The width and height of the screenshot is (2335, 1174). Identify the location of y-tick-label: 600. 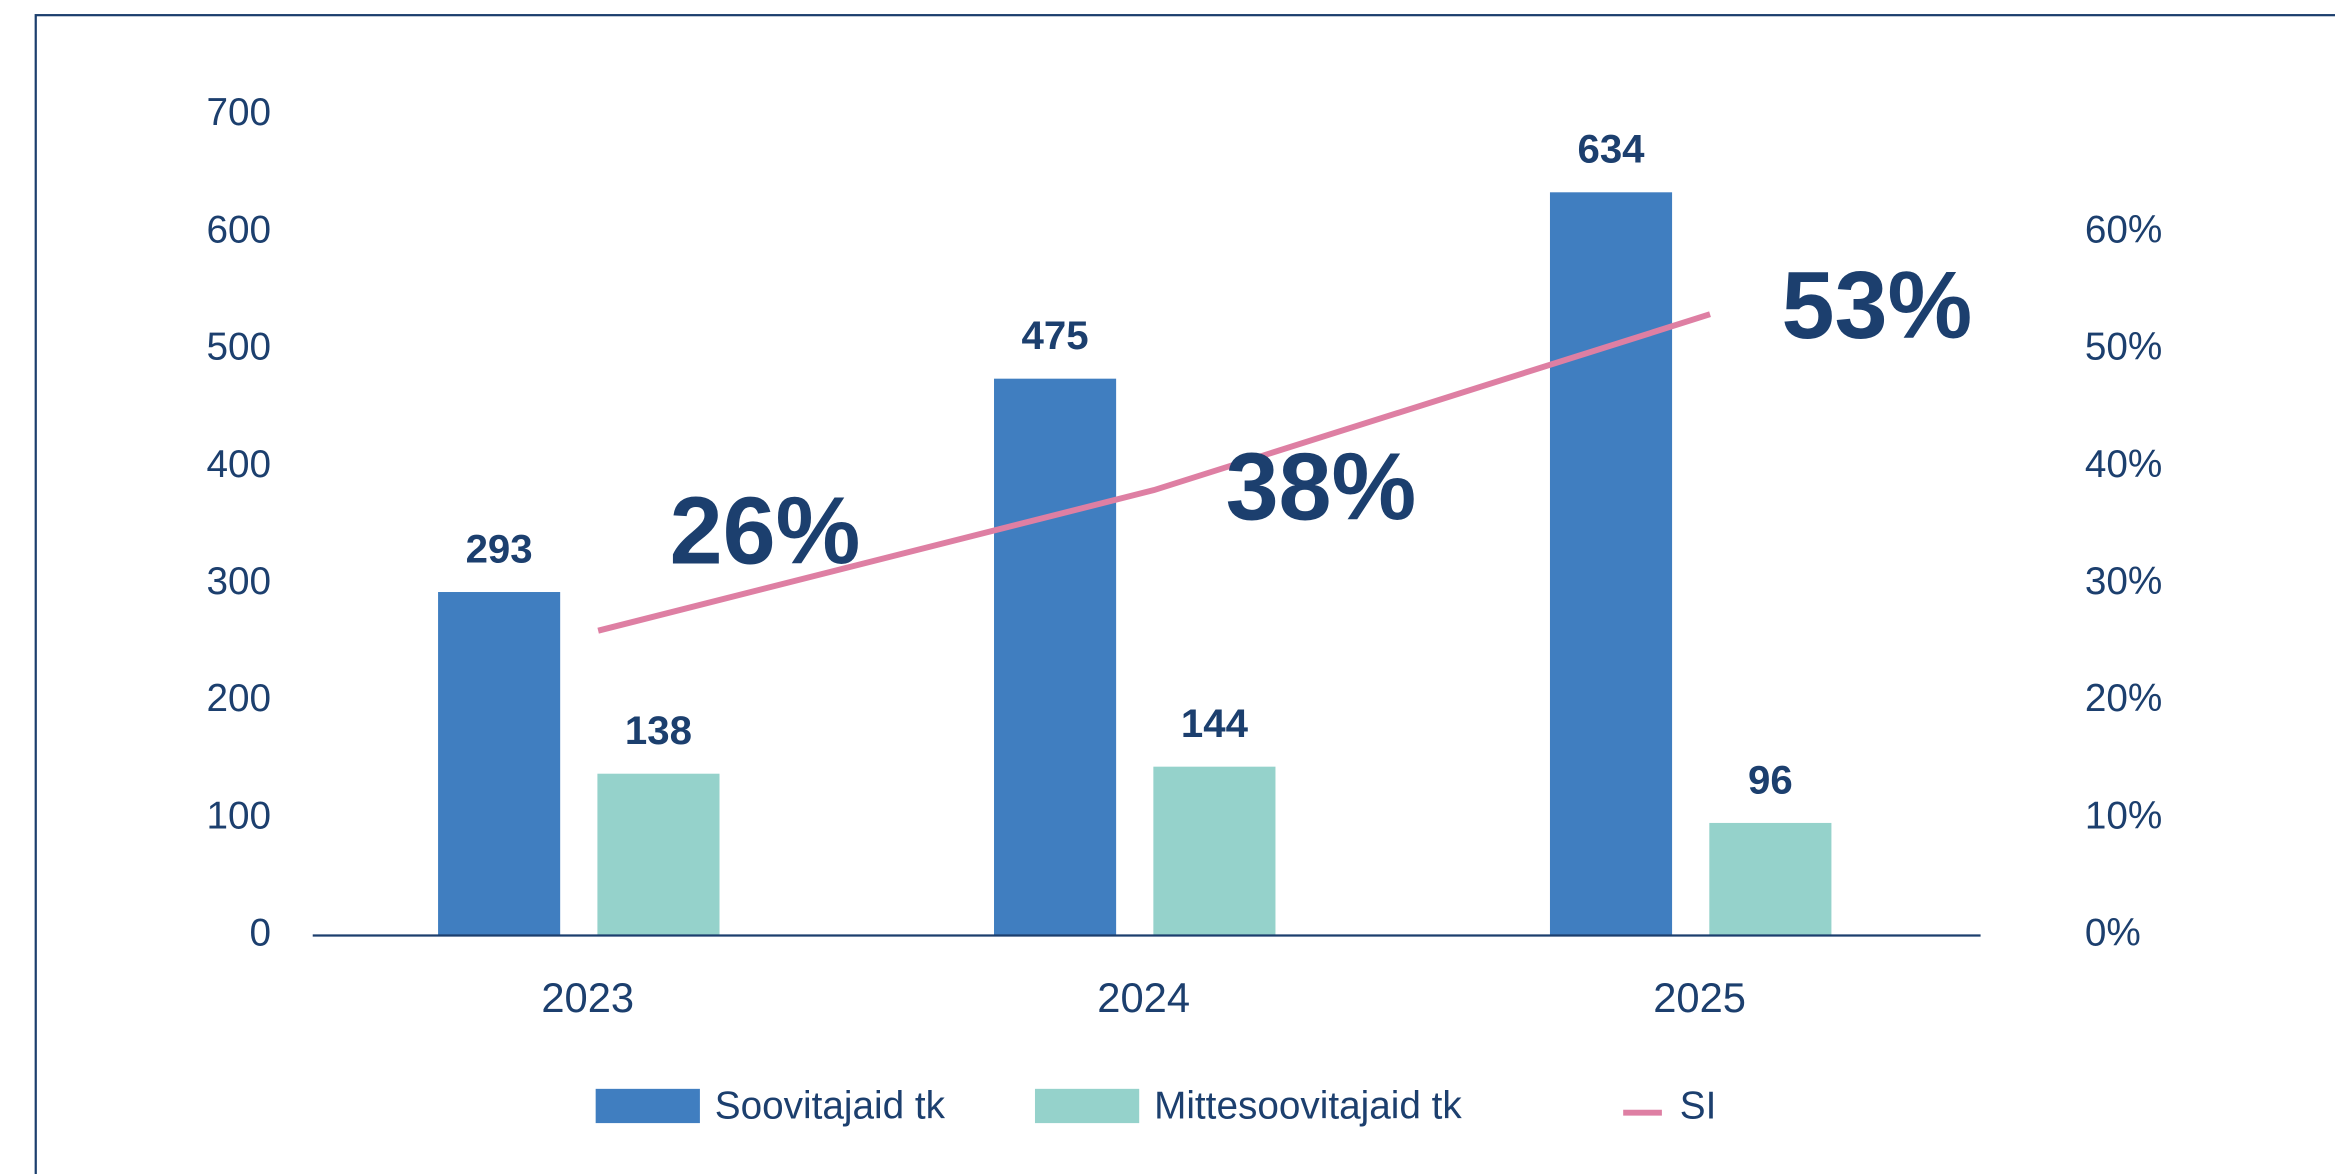
(238, 229).